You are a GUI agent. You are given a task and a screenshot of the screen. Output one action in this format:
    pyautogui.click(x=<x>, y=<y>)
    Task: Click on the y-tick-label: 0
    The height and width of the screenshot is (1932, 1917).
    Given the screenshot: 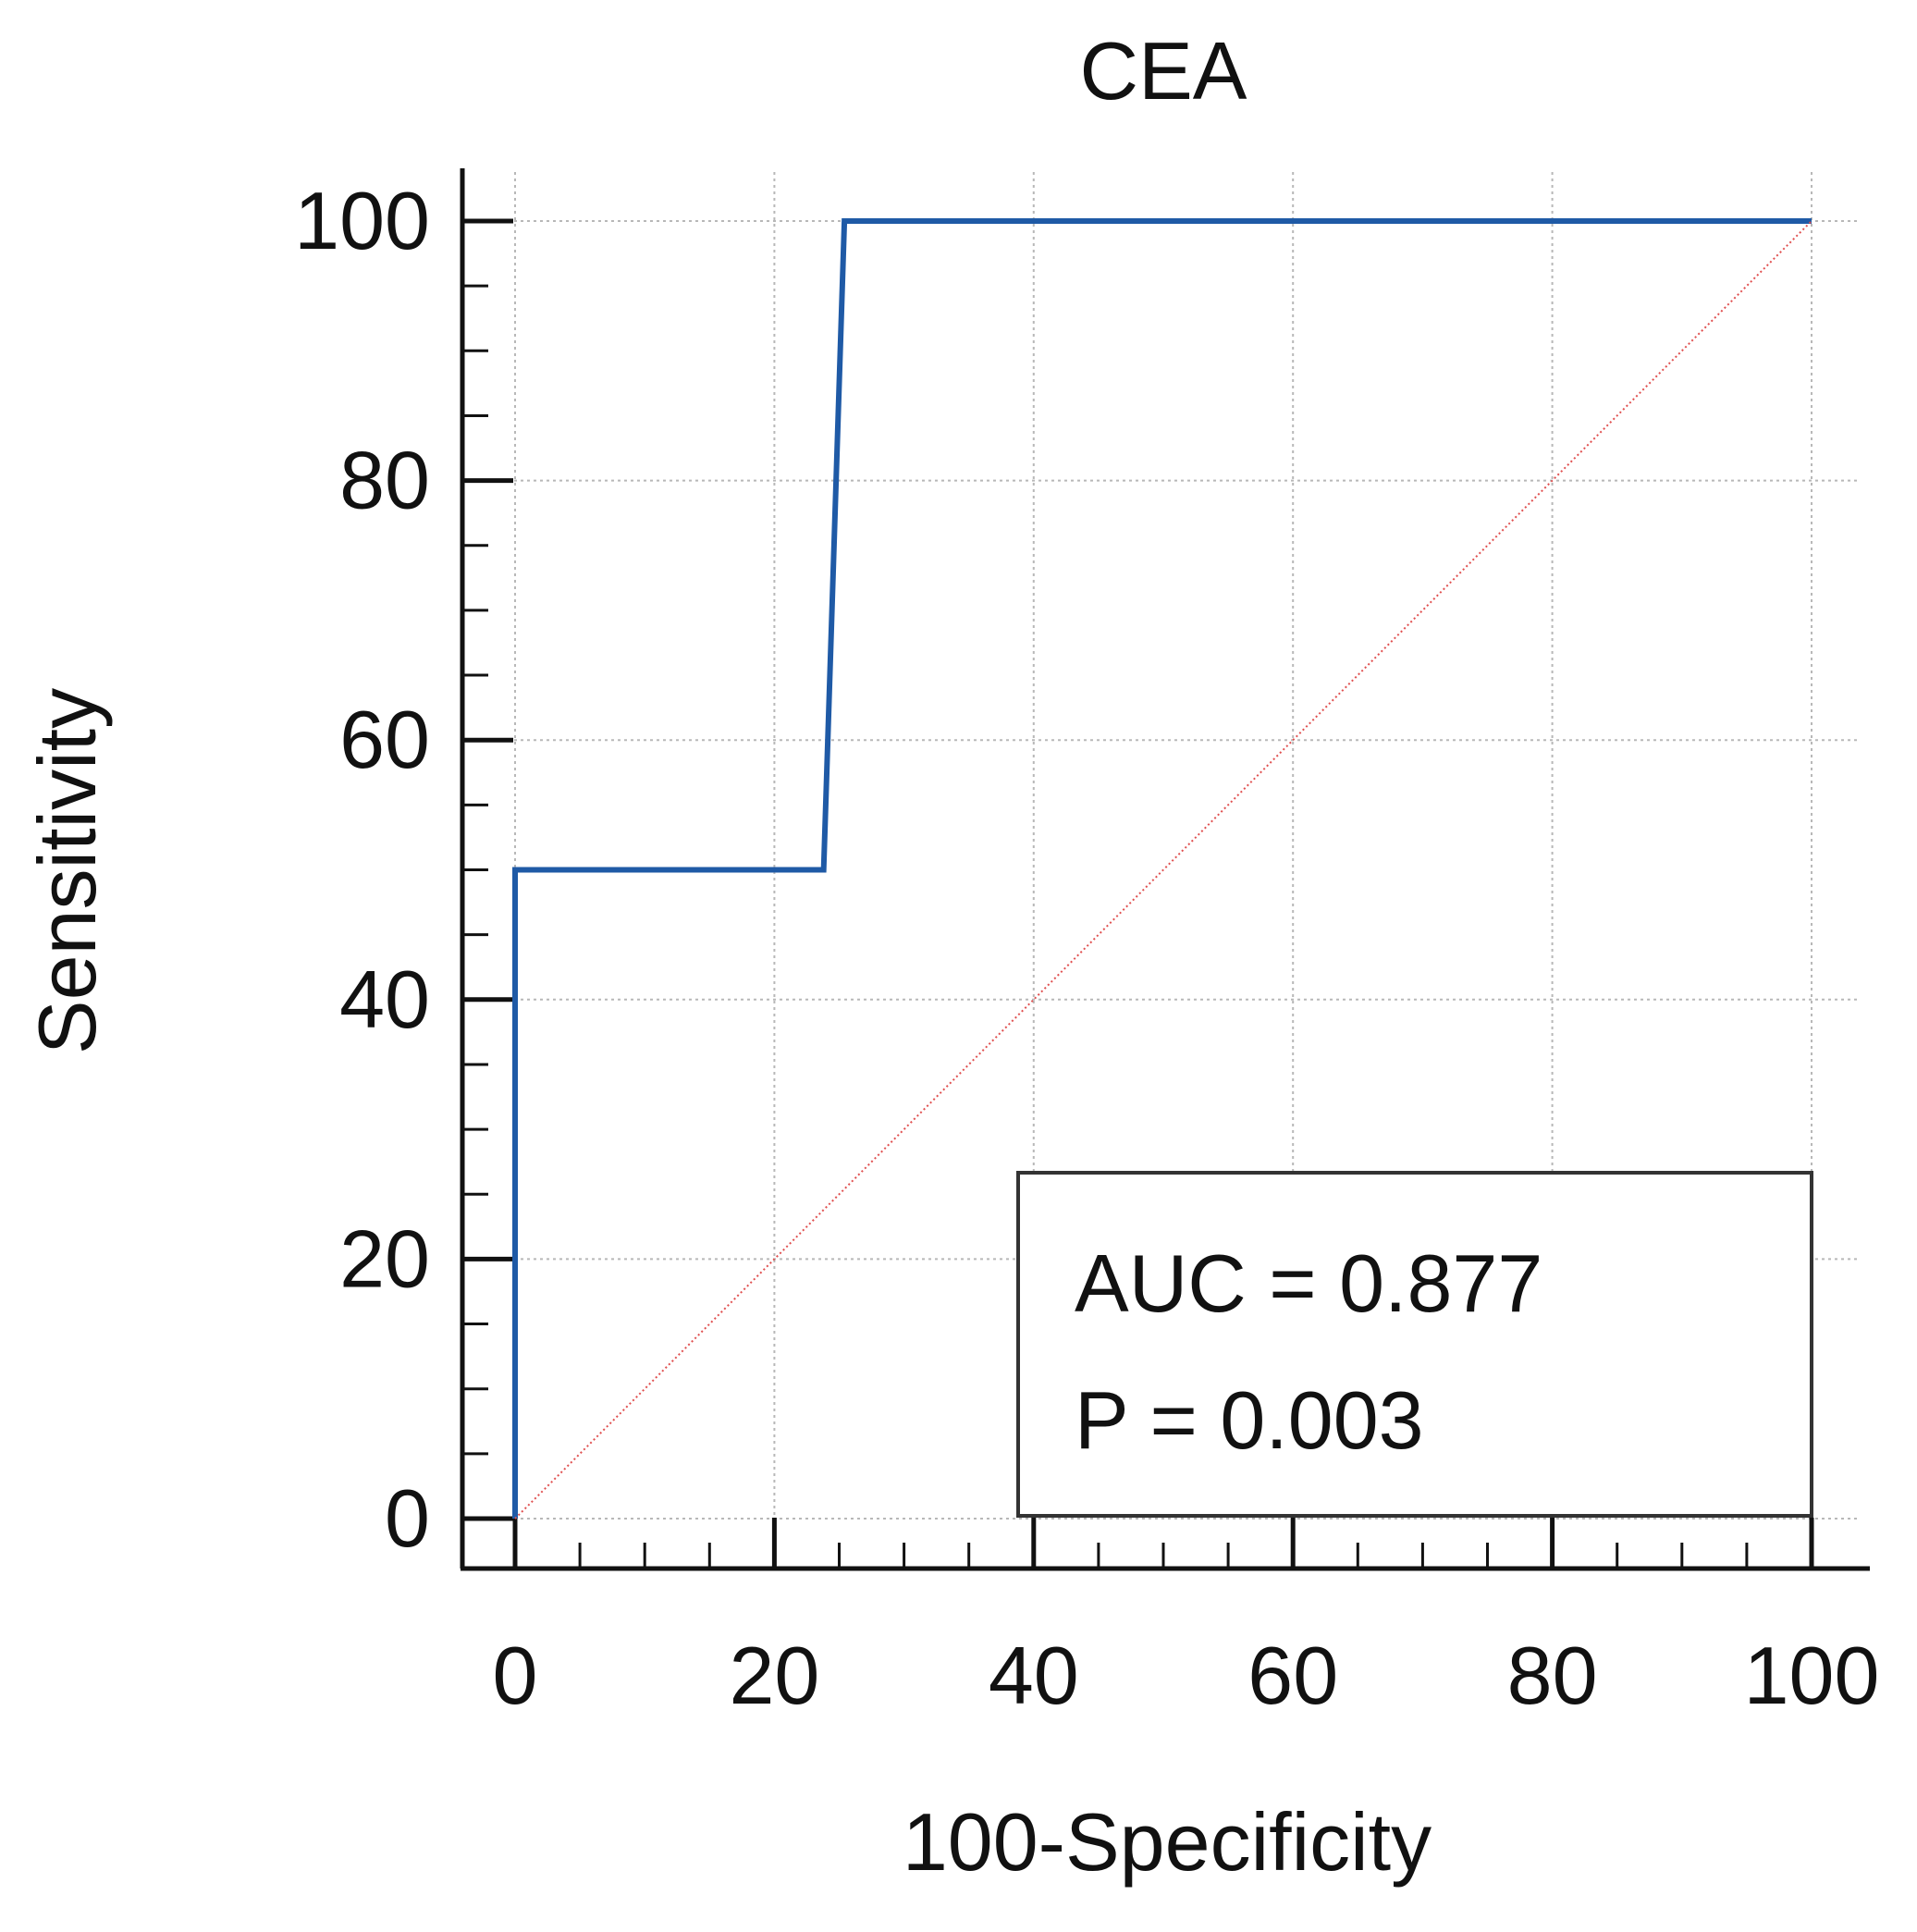 What is the action you would take?
    pyautogui.click(x=408, y=1518)
    